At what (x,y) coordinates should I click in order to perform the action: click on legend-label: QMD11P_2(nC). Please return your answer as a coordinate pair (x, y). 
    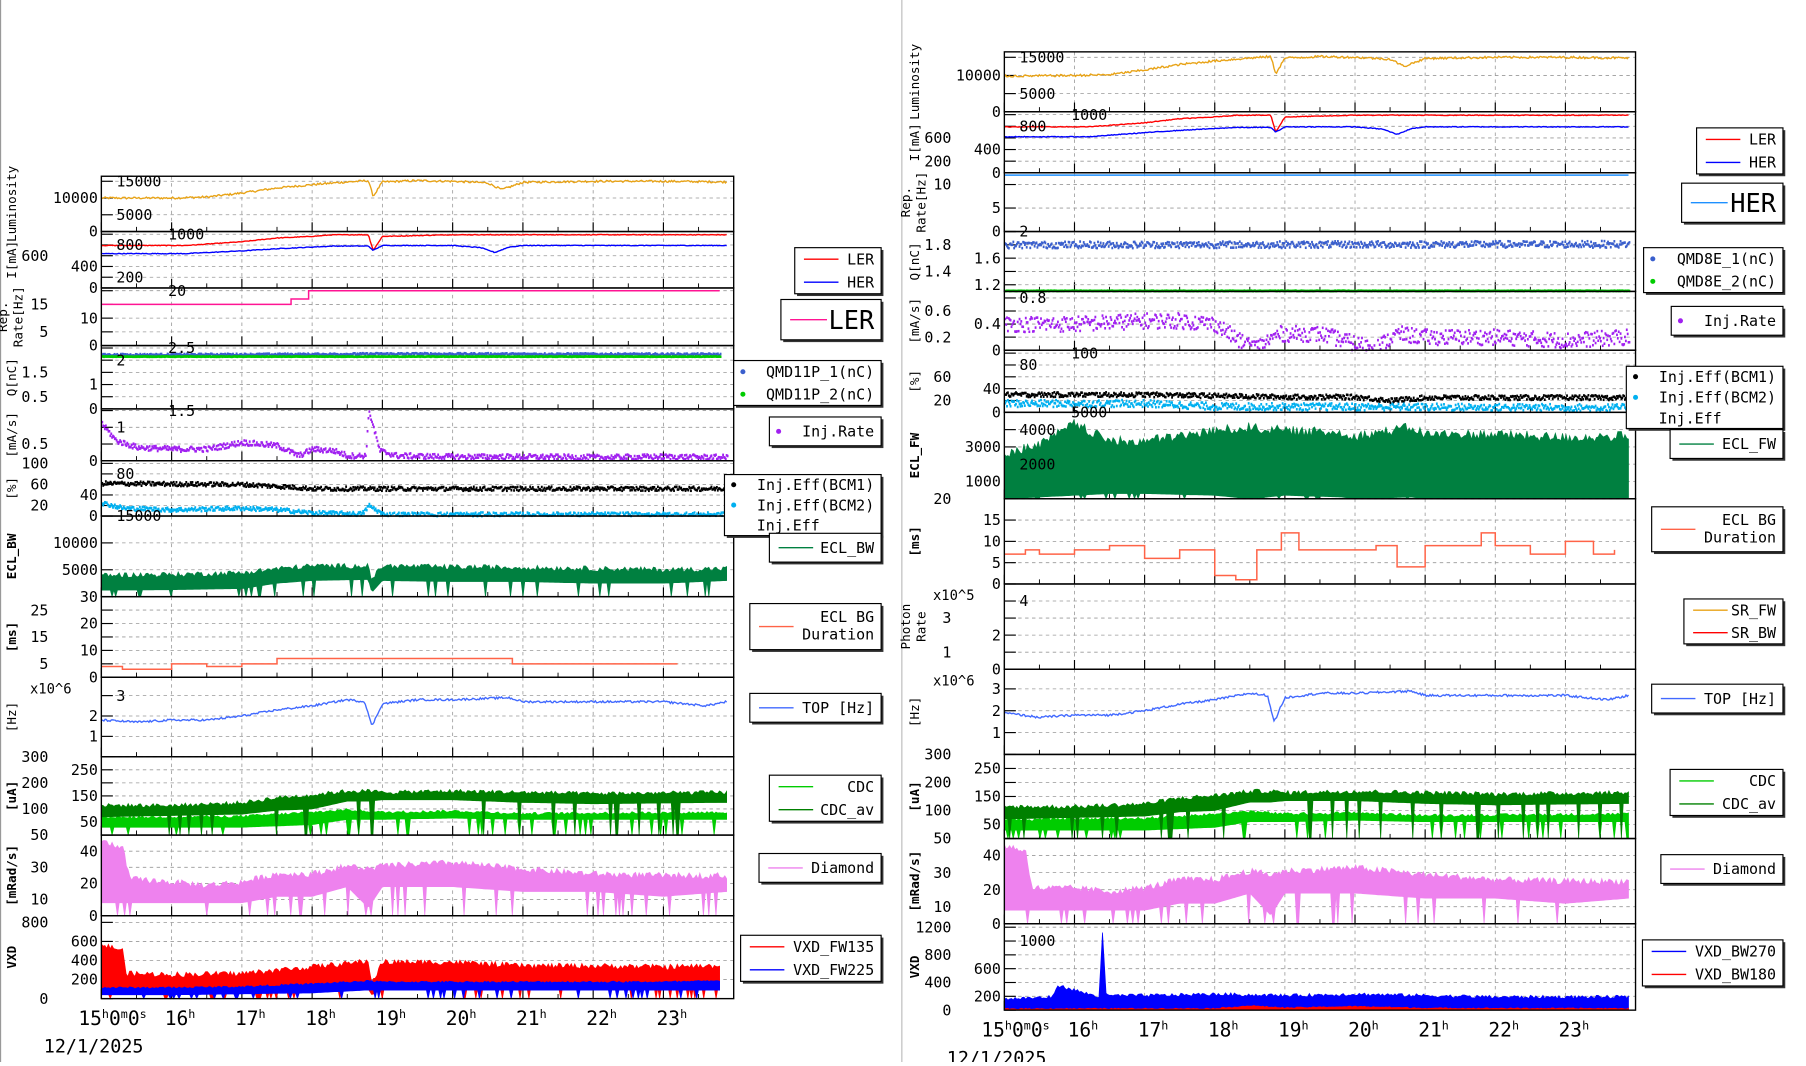
    Looking at the image, I should click on (820, 394).